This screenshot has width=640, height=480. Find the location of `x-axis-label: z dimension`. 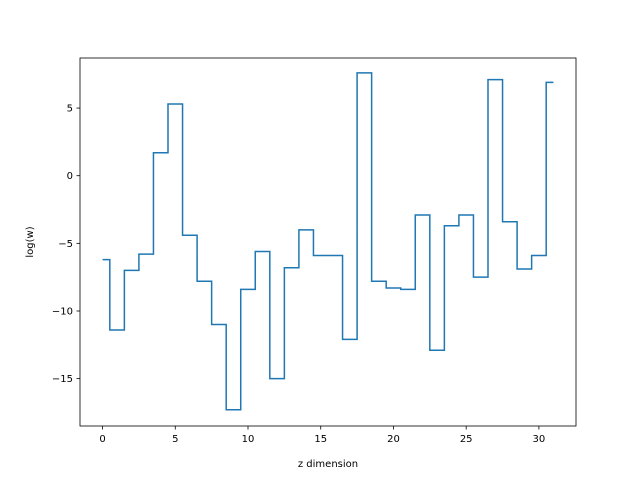

x-axis-label: z dimension is located at coordinates (328, 464).